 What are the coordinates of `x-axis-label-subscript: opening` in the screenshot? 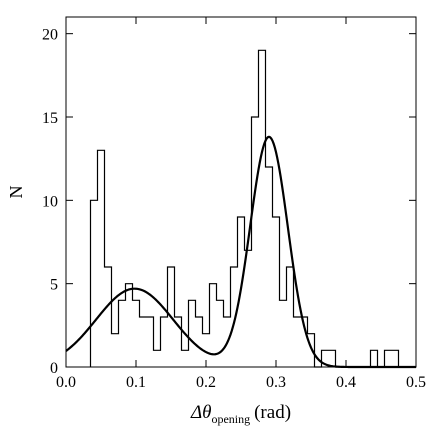 It's located at (230, 419).